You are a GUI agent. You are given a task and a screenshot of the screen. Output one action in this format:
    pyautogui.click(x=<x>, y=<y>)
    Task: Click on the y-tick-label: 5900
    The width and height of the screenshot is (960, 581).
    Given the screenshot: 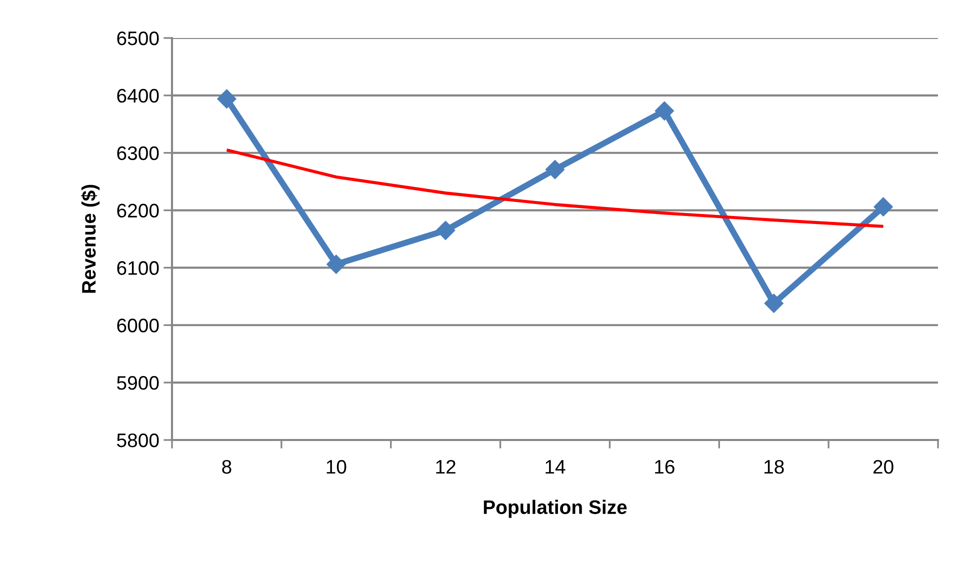 What is the action you would take?
    pyautogui.click(x=138, y=383)
    